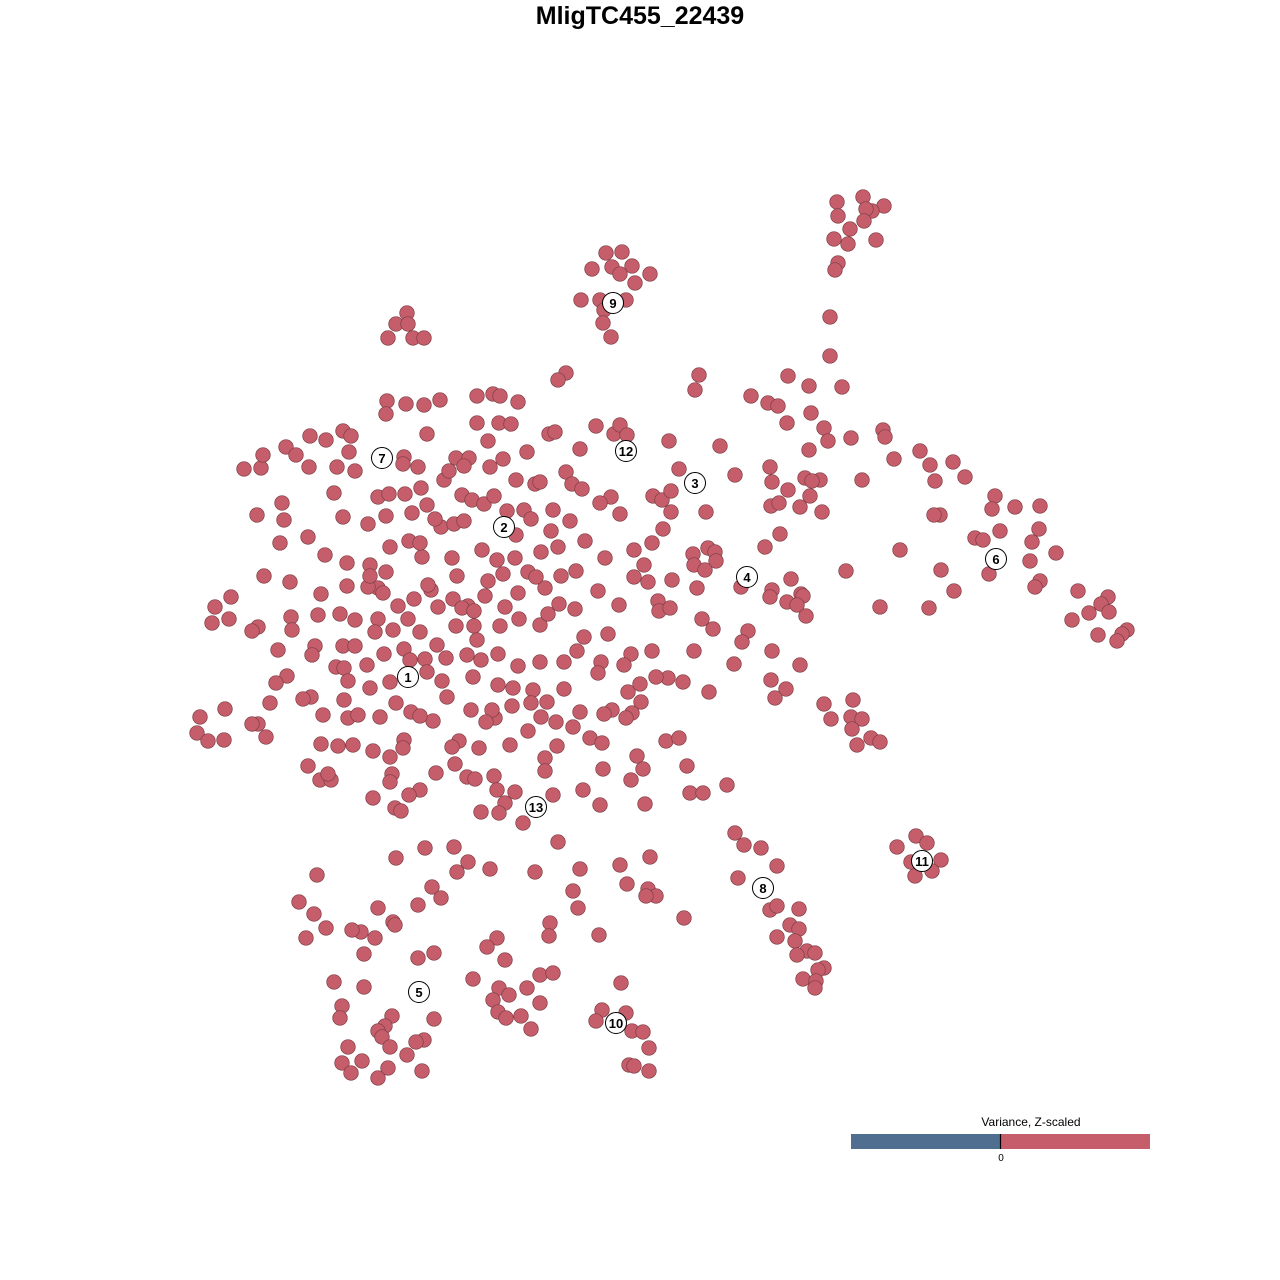 This screenshot has height=1280, width=1280. Describe the element at coordinates (419, 992) in the screenshot. I see `cluster-label: 5` at that location.